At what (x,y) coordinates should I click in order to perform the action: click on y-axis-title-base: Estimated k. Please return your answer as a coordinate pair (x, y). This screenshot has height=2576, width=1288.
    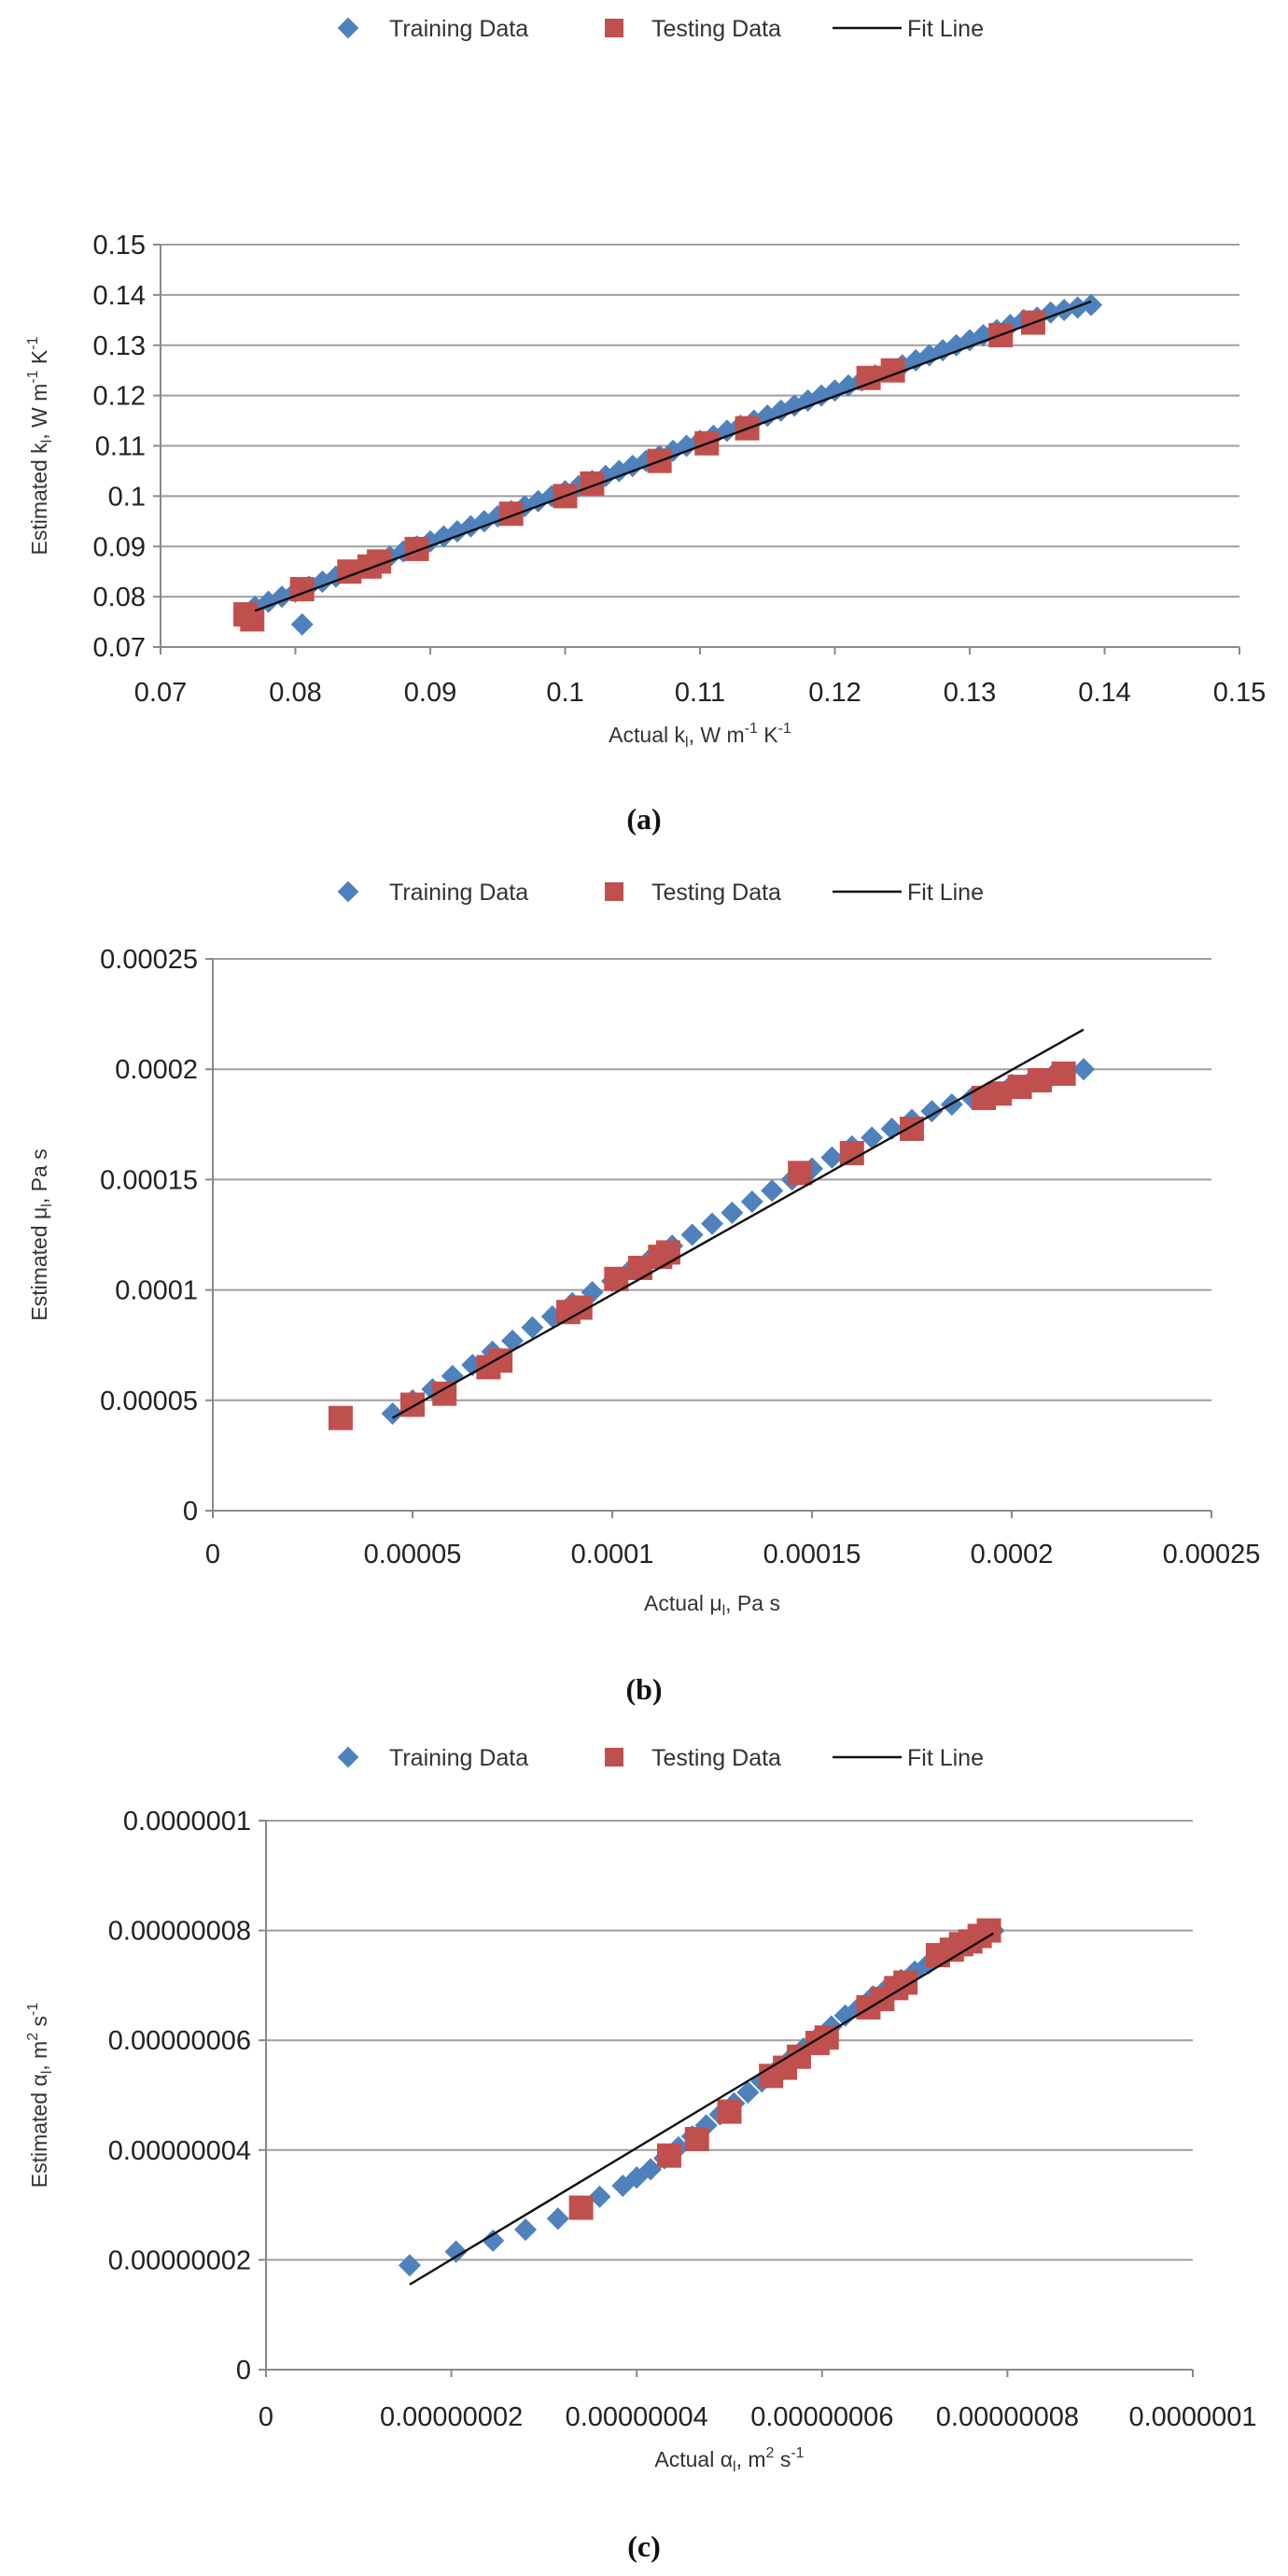
    Looking at the image, I should click on (39, 500).